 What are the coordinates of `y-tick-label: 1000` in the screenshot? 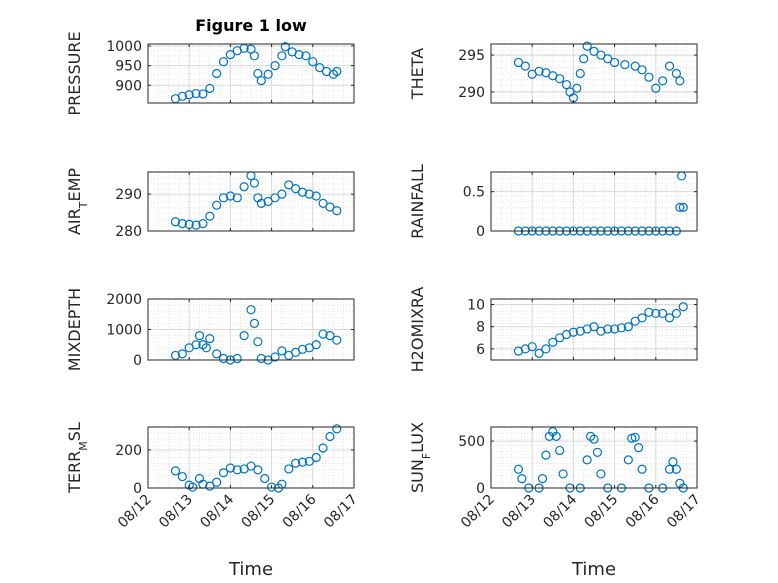 It's located at (124, 47).